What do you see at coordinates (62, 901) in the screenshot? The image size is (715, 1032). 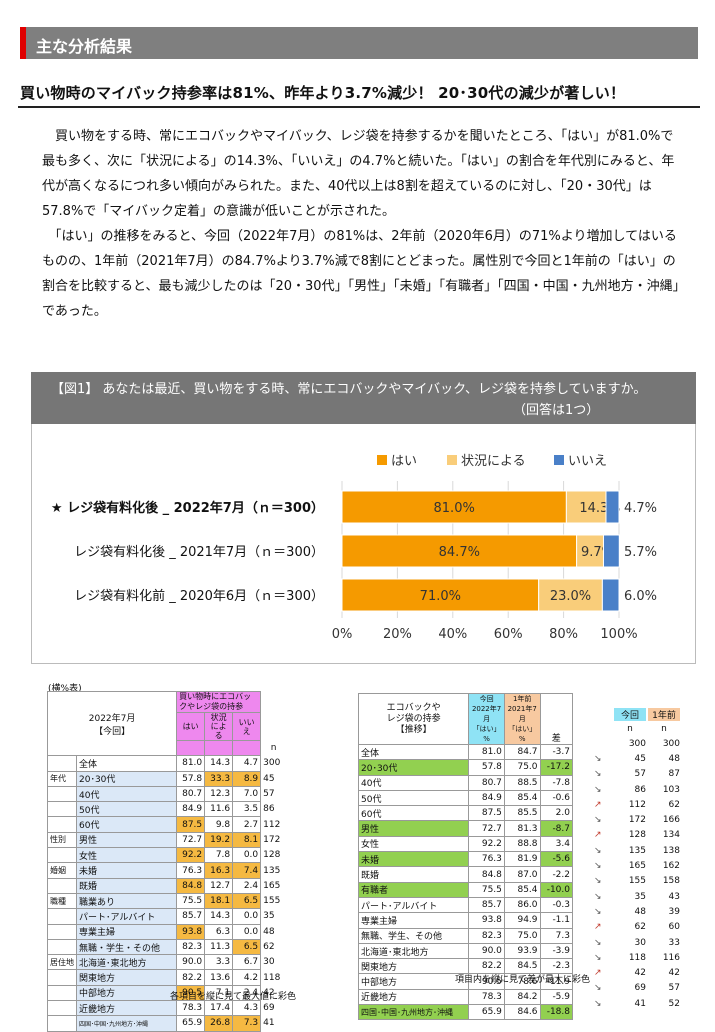 I see `t1-group: 職種` at bounding box center [62, 901].